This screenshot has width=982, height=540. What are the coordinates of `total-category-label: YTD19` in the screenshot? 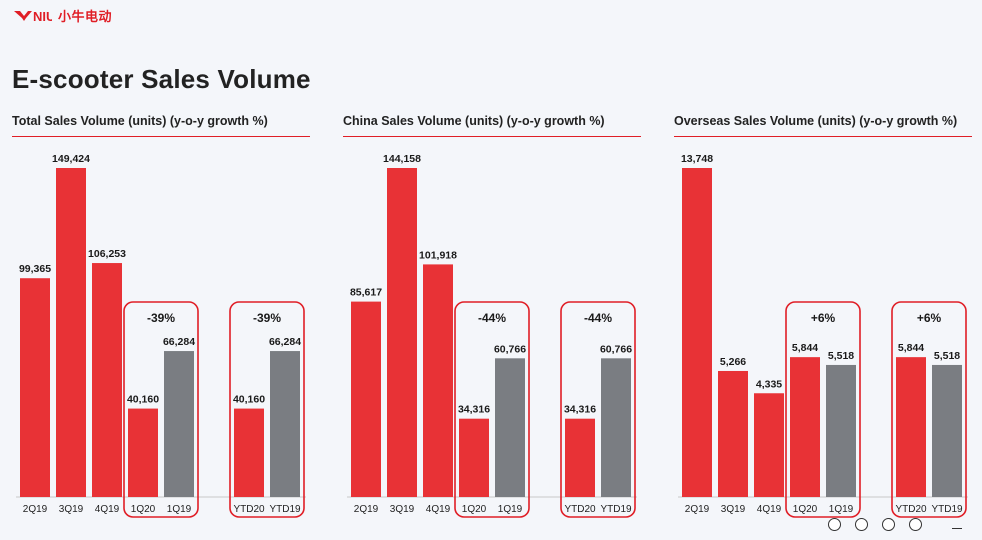 It's located at (285, 509).